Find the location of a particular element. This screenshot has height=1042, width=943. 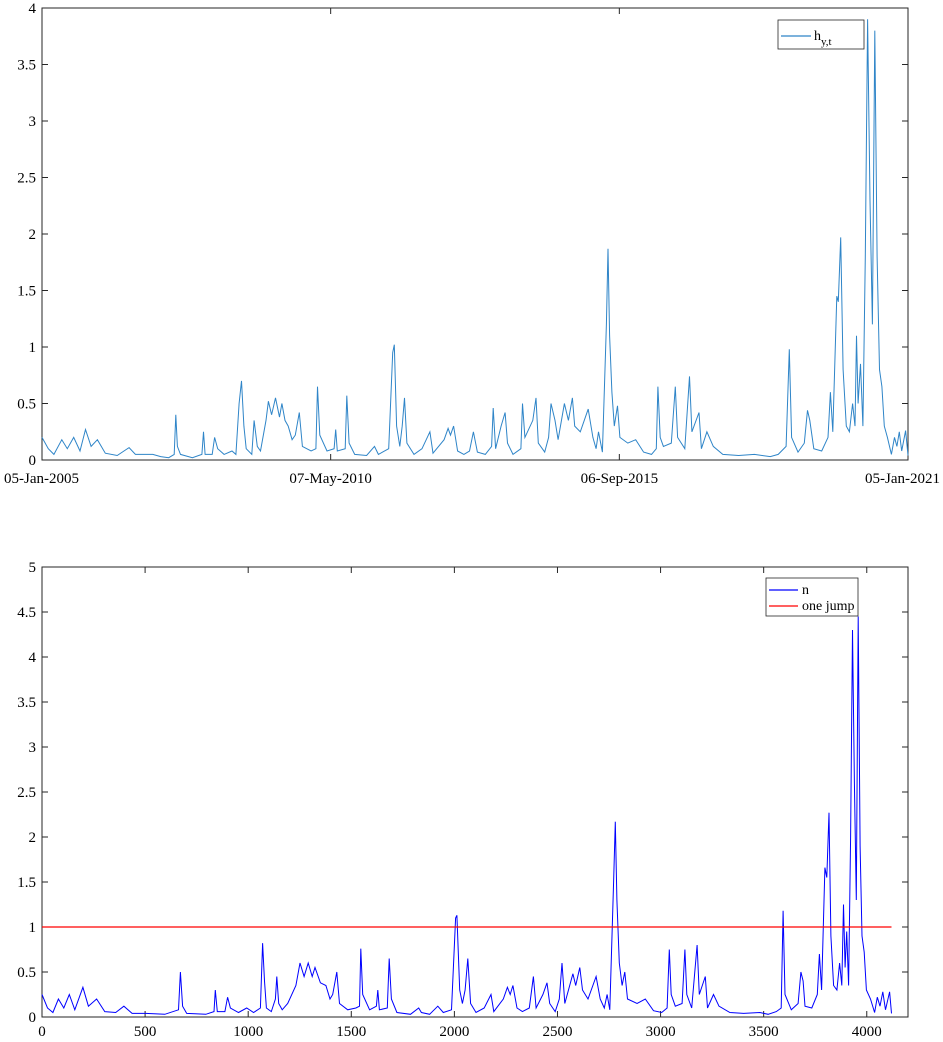

legend-label-n: n is located at coordinates (805, 590).